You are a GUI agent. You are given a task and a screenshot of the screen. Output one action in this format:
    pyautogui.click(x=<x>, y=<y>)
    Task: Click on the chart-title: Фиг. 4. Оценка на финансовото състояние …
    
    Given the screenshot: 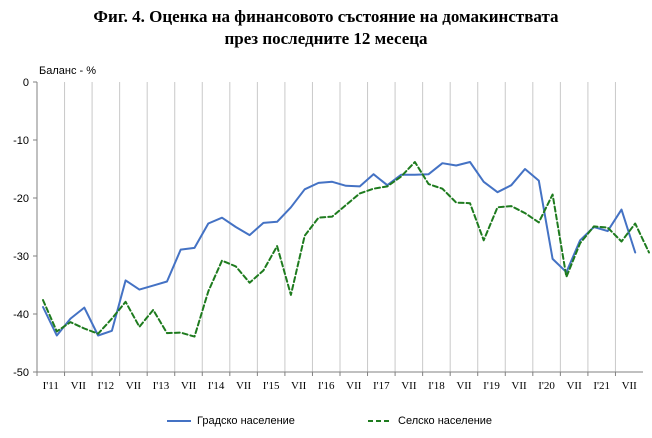 What is the action you would take?
    pyautogui.click(x=326, y=28)
    